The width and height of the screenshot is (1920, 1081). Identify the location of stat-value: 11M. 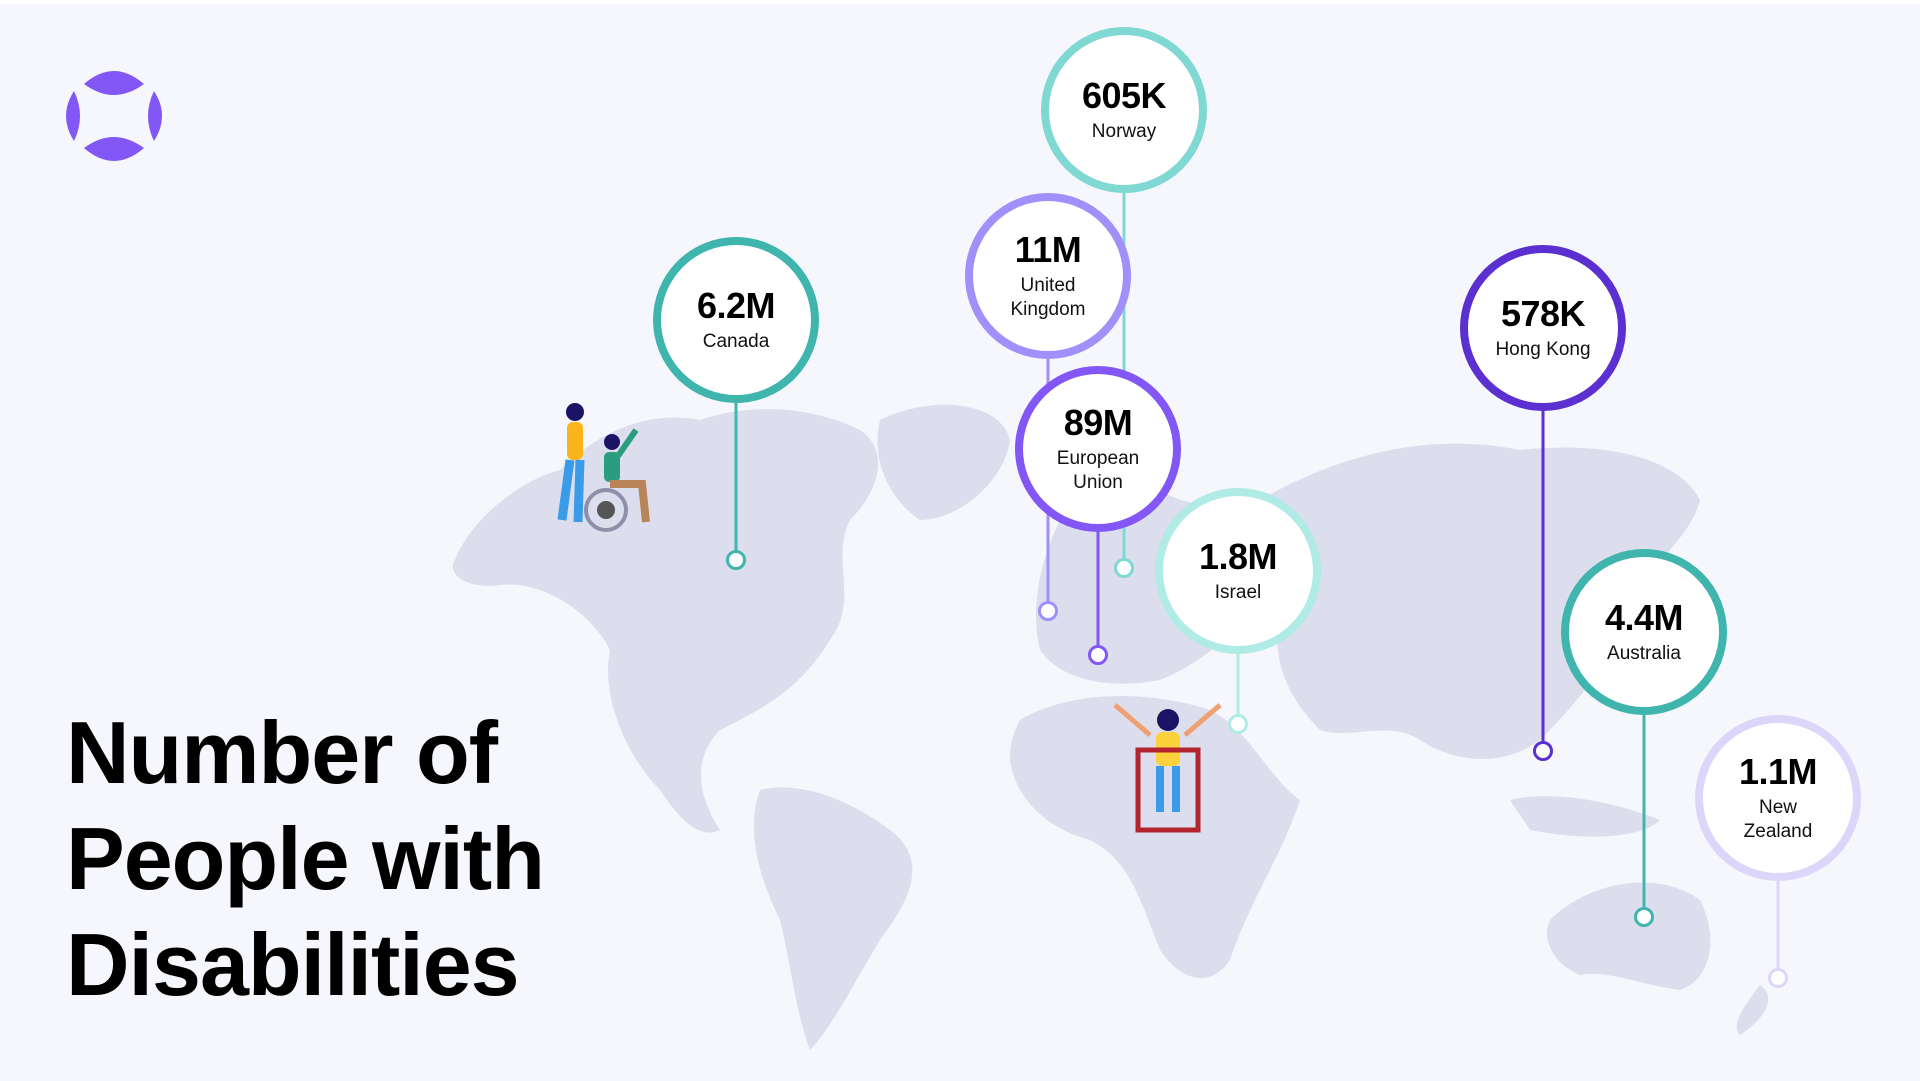
(1048, 249).